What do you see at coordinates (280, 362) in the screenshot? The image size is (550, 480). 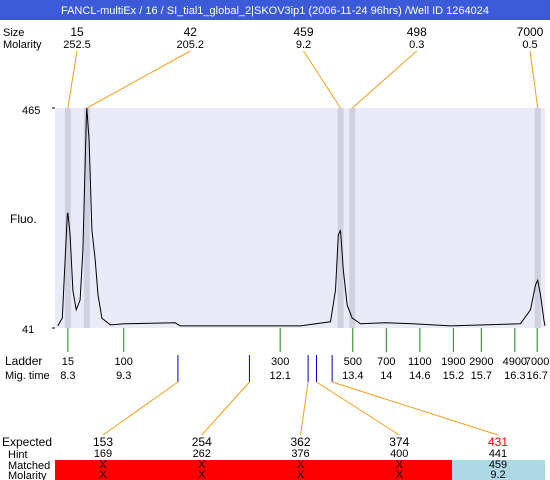 I see `ladder-size: 300` at bounding box center [280, 362].